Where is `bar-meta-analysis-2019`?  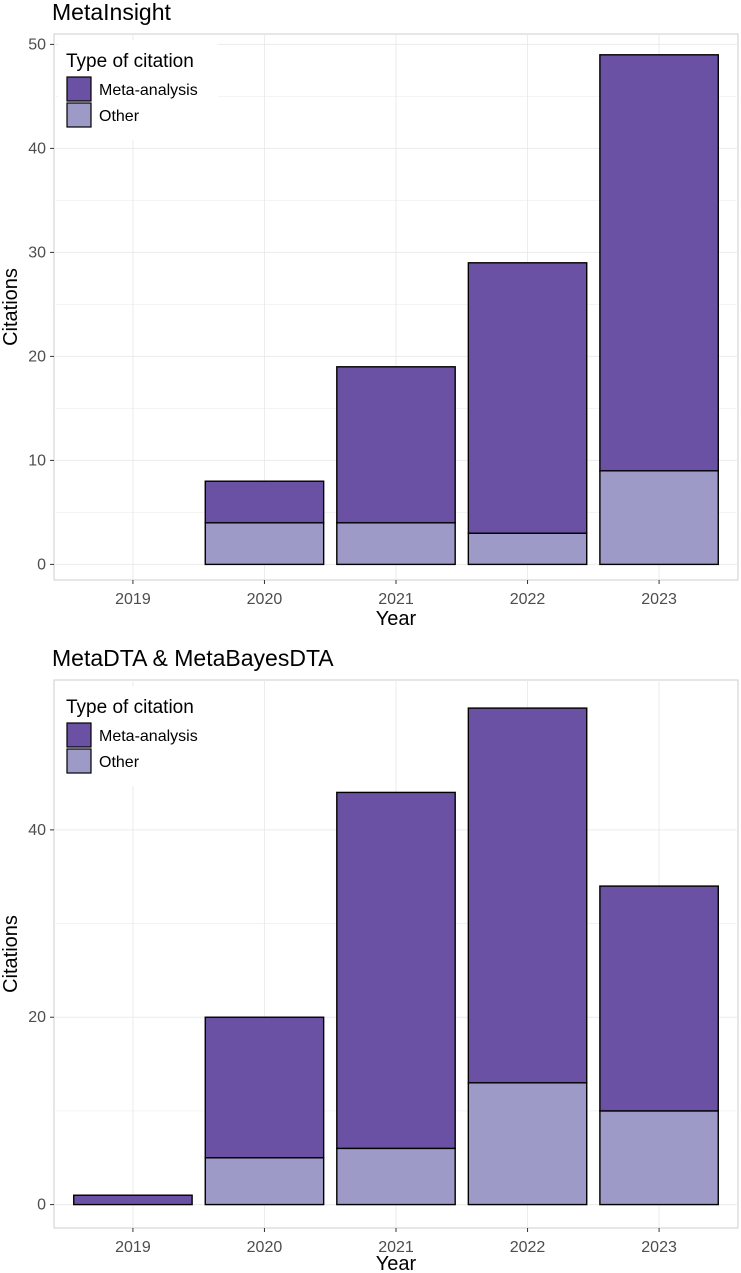 bar-meta-analysis-2019 is located at coordinates (133, 1200).